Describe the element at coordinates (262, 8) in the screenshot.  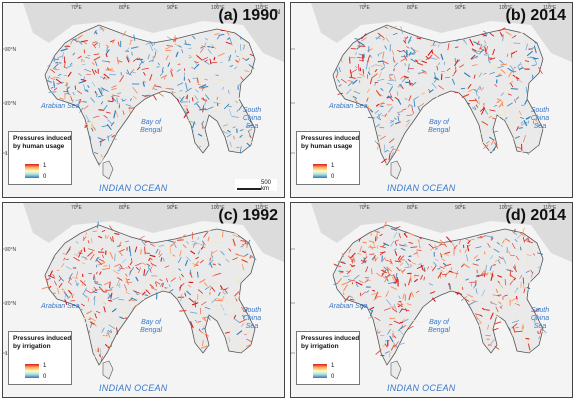
I see `lon-tick: 110°E` at that location.